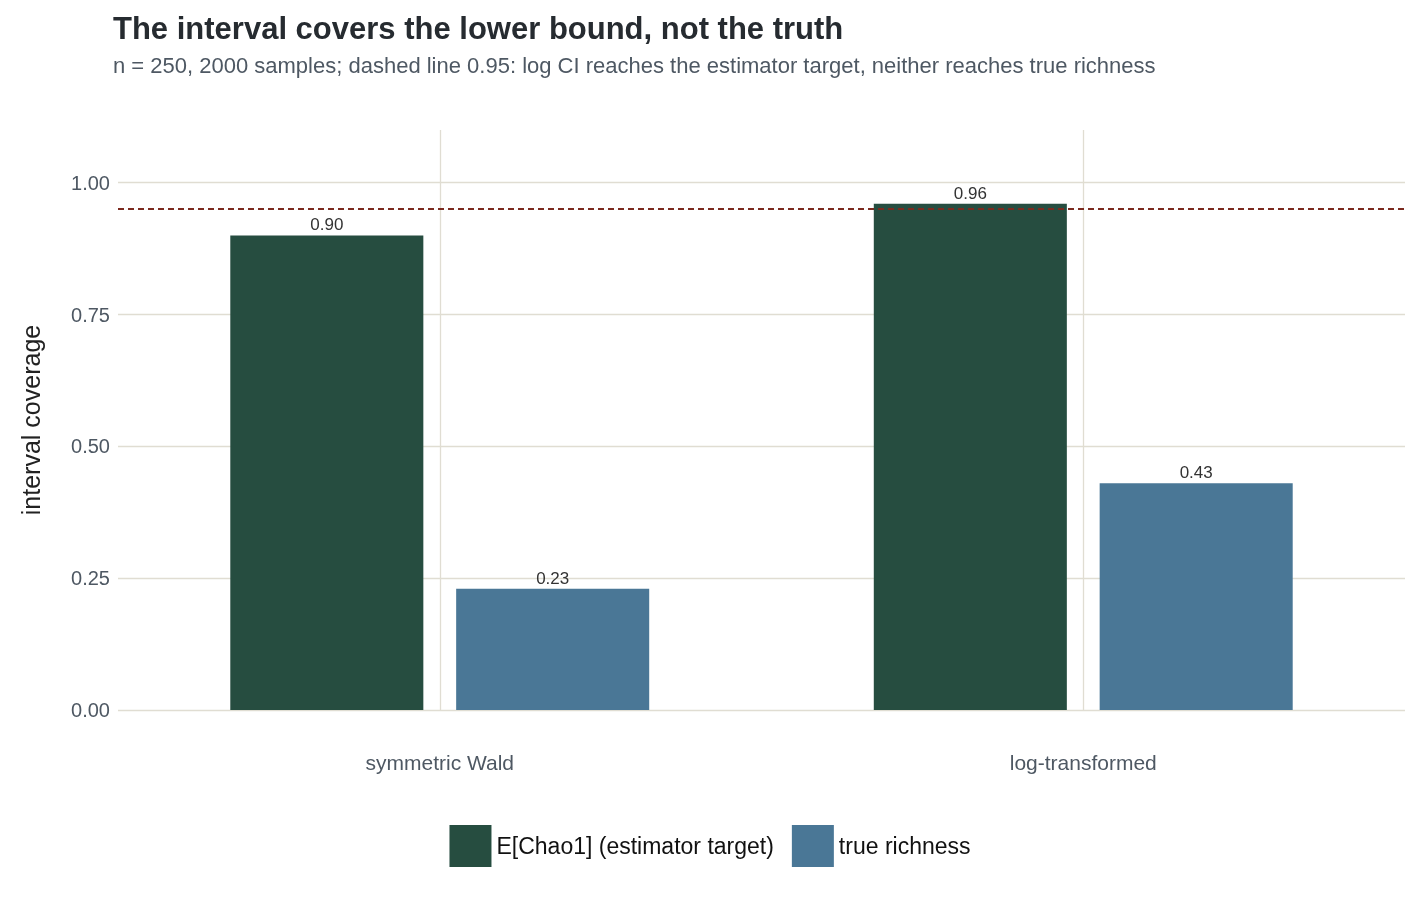 Image resolution: width=1420 pixels, height=902 pixels. Describe the element at coordinates (440, 762) in the screenshot. I see `x-tick-label: symmetric Wald` at that location.